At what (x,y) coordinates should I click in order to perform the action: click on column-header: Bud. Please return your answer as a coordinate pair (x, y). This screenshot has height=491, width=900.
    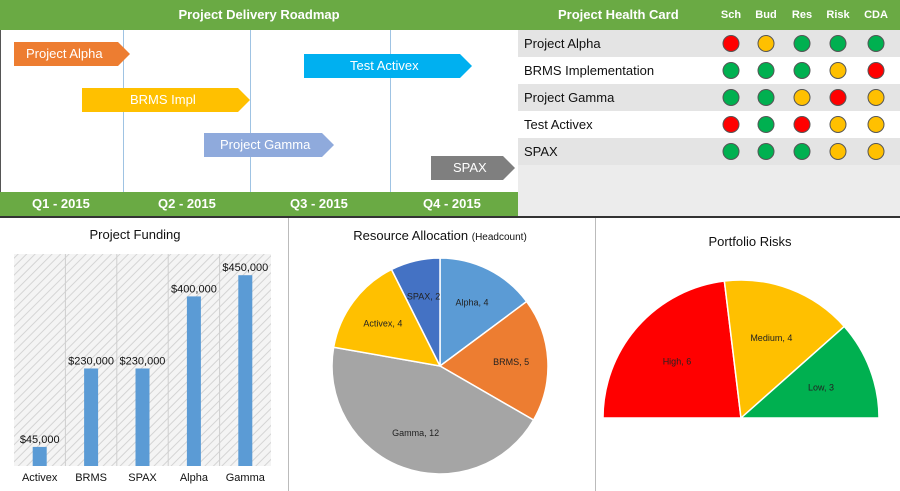
    Looking at the image, I should click on (766, 15).